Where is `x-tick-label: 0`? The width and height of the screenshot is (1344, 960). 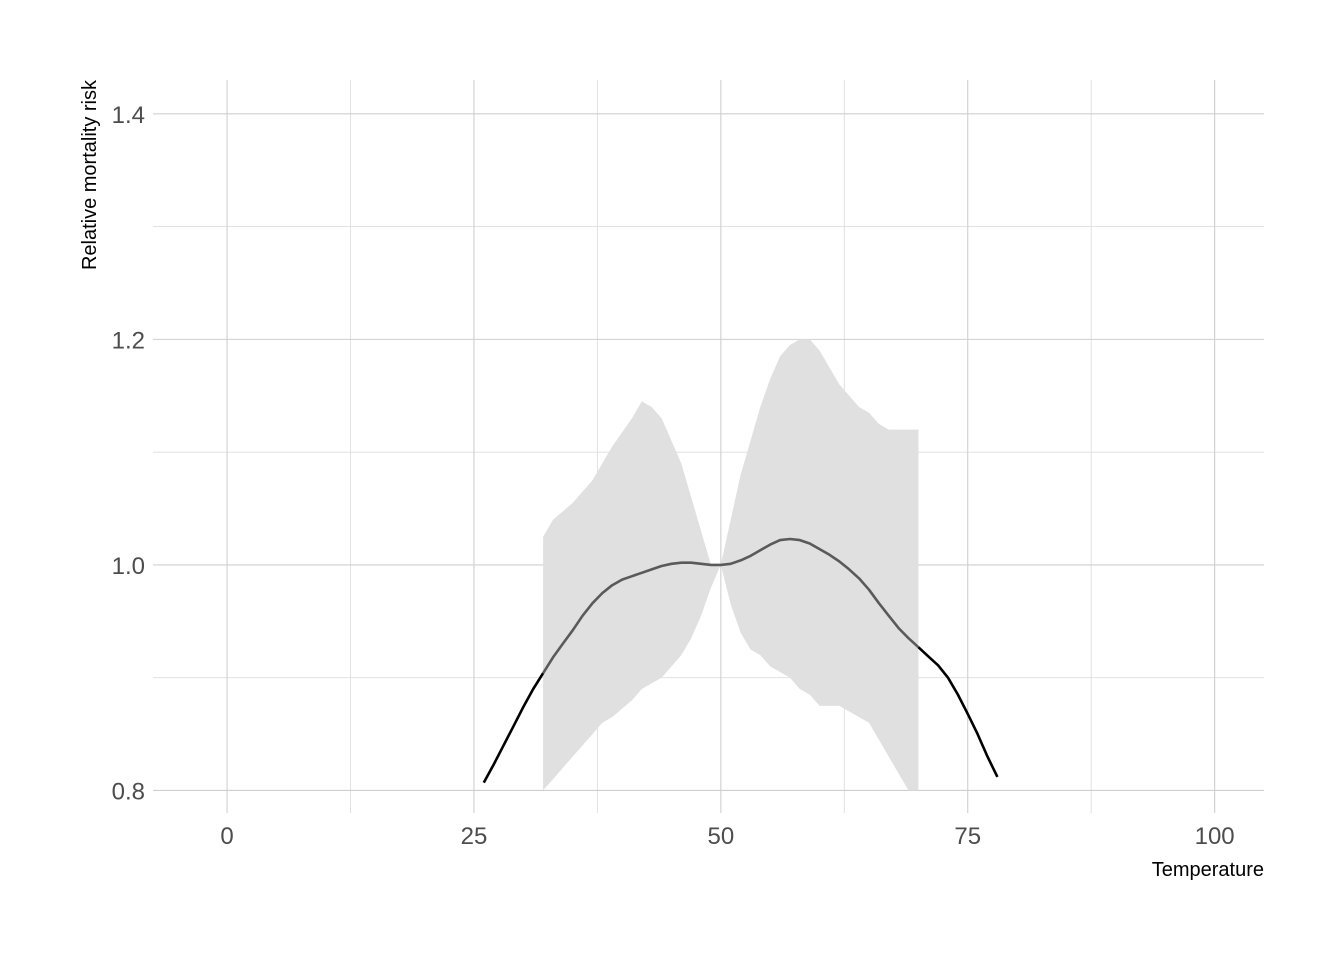
x-tick-label: 0 is located at coordinates (226, 836).